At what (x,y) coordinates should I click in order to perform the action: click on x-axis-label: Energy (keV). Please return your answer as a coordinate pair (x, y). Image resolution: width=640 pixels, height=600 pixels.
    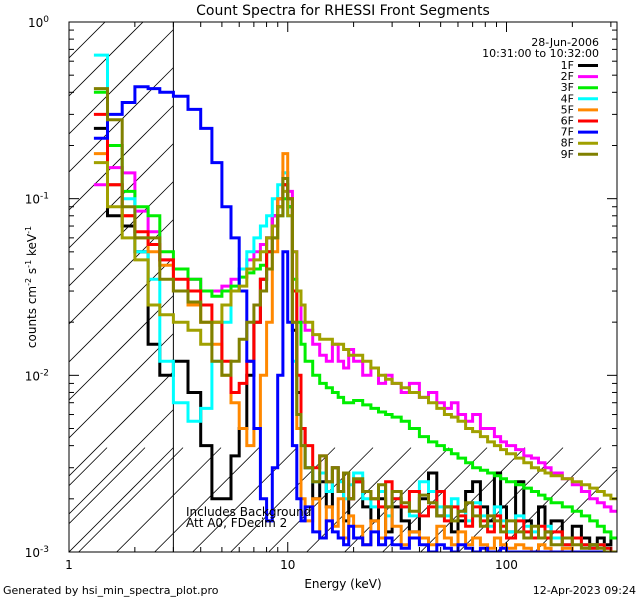
    Looking at the image, I should click on (342, 584).